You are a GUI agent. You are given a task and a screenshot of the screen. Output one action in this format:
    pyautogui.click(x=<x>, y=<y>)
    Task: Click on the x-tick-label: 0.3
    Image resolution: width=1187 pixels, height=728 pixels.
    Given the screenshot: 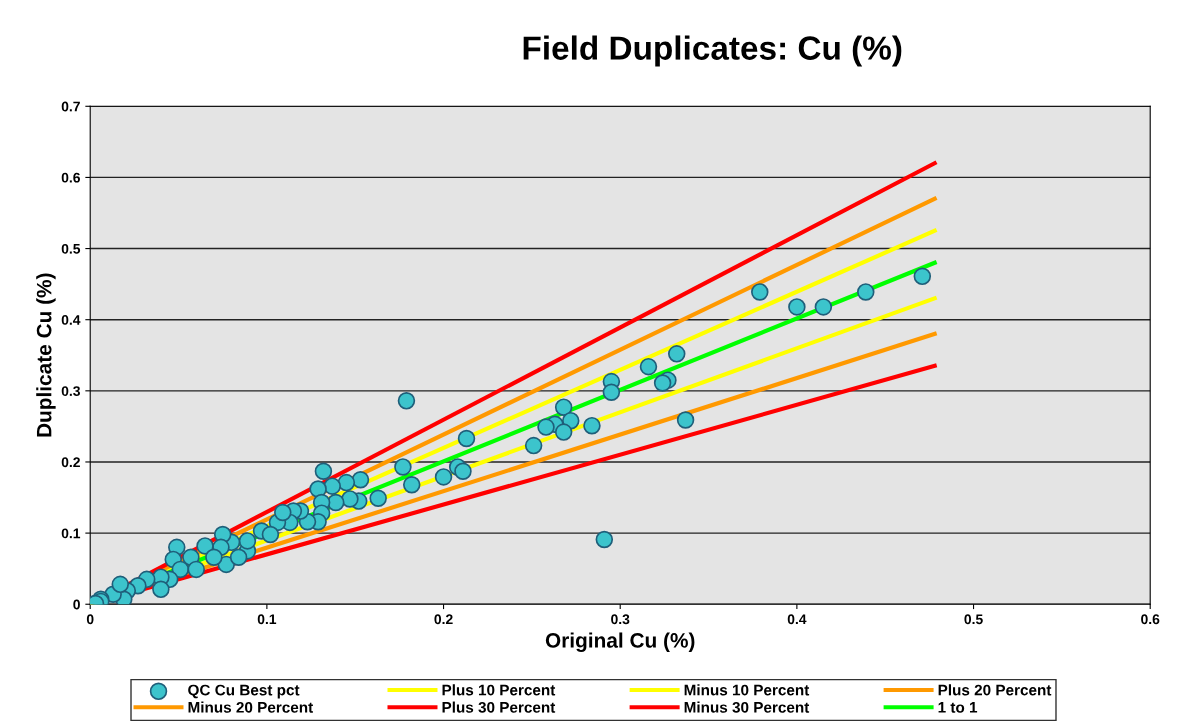 What is the action you would take?
    pyautogui.click(x=620, y=619)
    